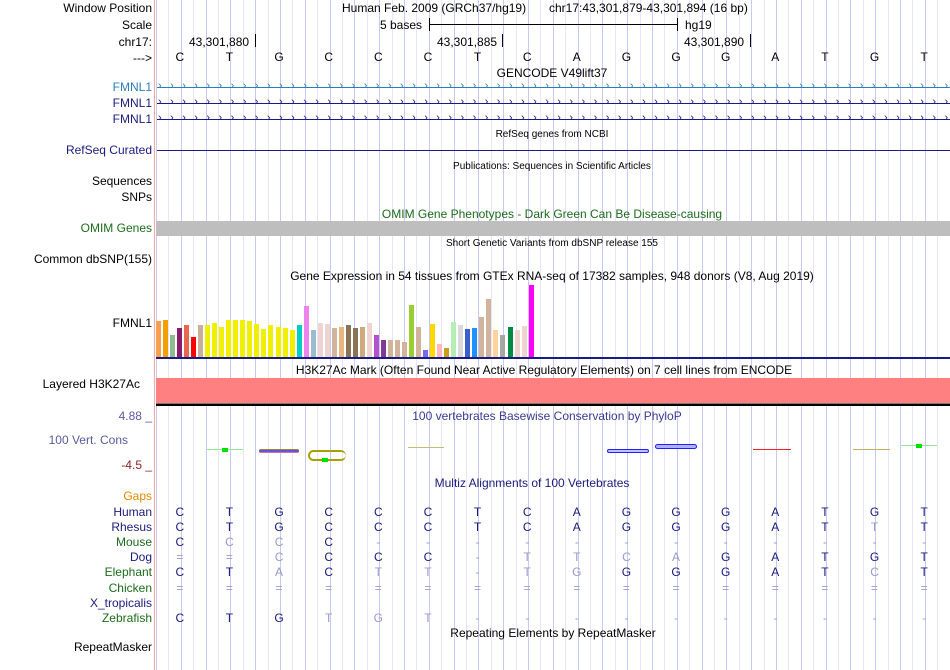 This screenshot has height=670, width=950. What do you see at coordinates (108, 150) in the screenshot?
I see `refseq-label: RefSeq Curated` at bounding box center [108, 150].